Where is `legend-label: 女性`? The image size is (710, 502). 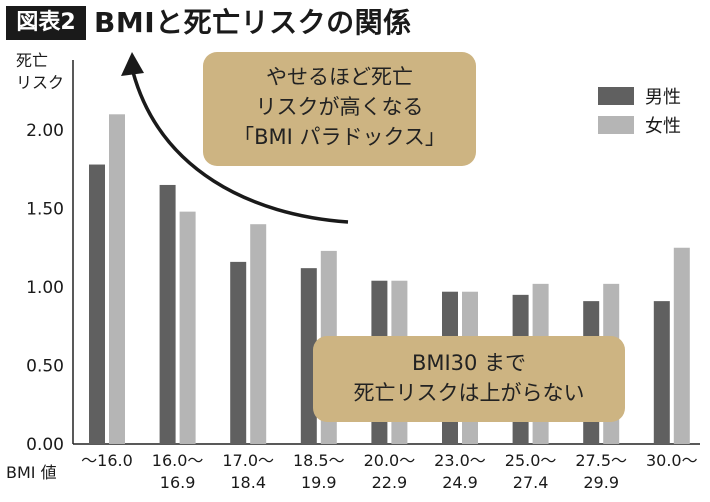
legend-label: 女性 is located at coordinates (663, 126).